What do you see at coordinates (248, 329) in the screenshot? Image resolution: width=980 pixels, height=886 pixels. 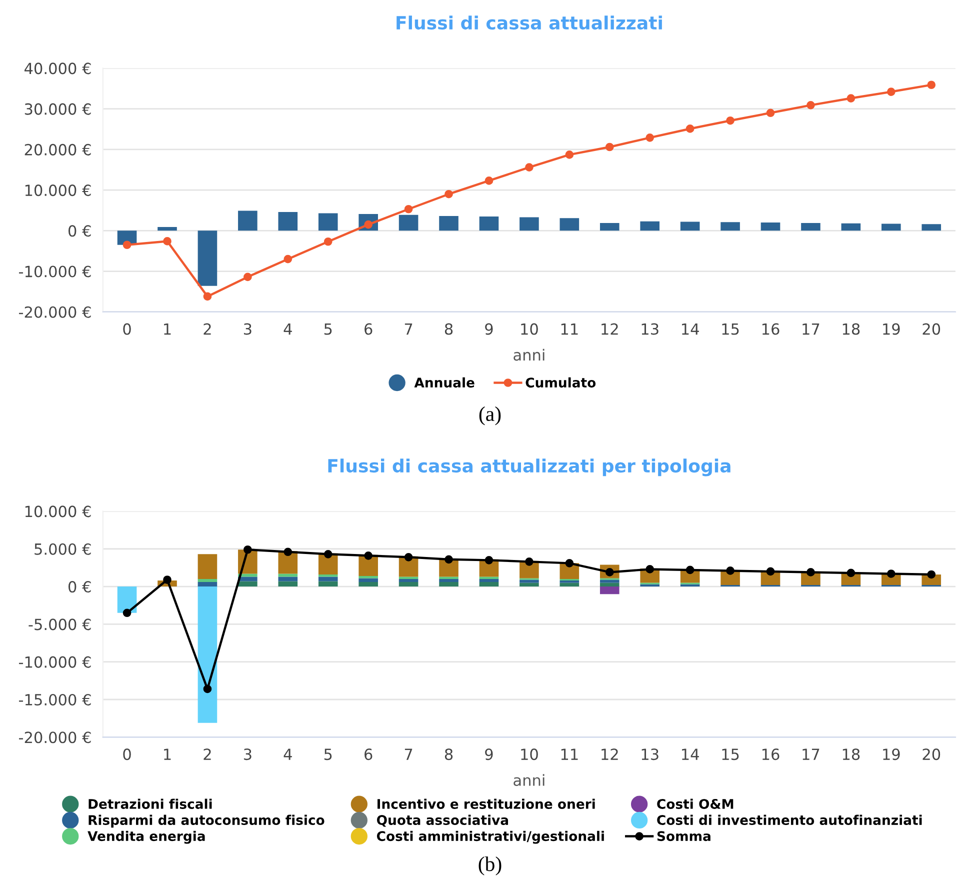 I see `x-tick-label: 3` at bounding box center [248, 329].